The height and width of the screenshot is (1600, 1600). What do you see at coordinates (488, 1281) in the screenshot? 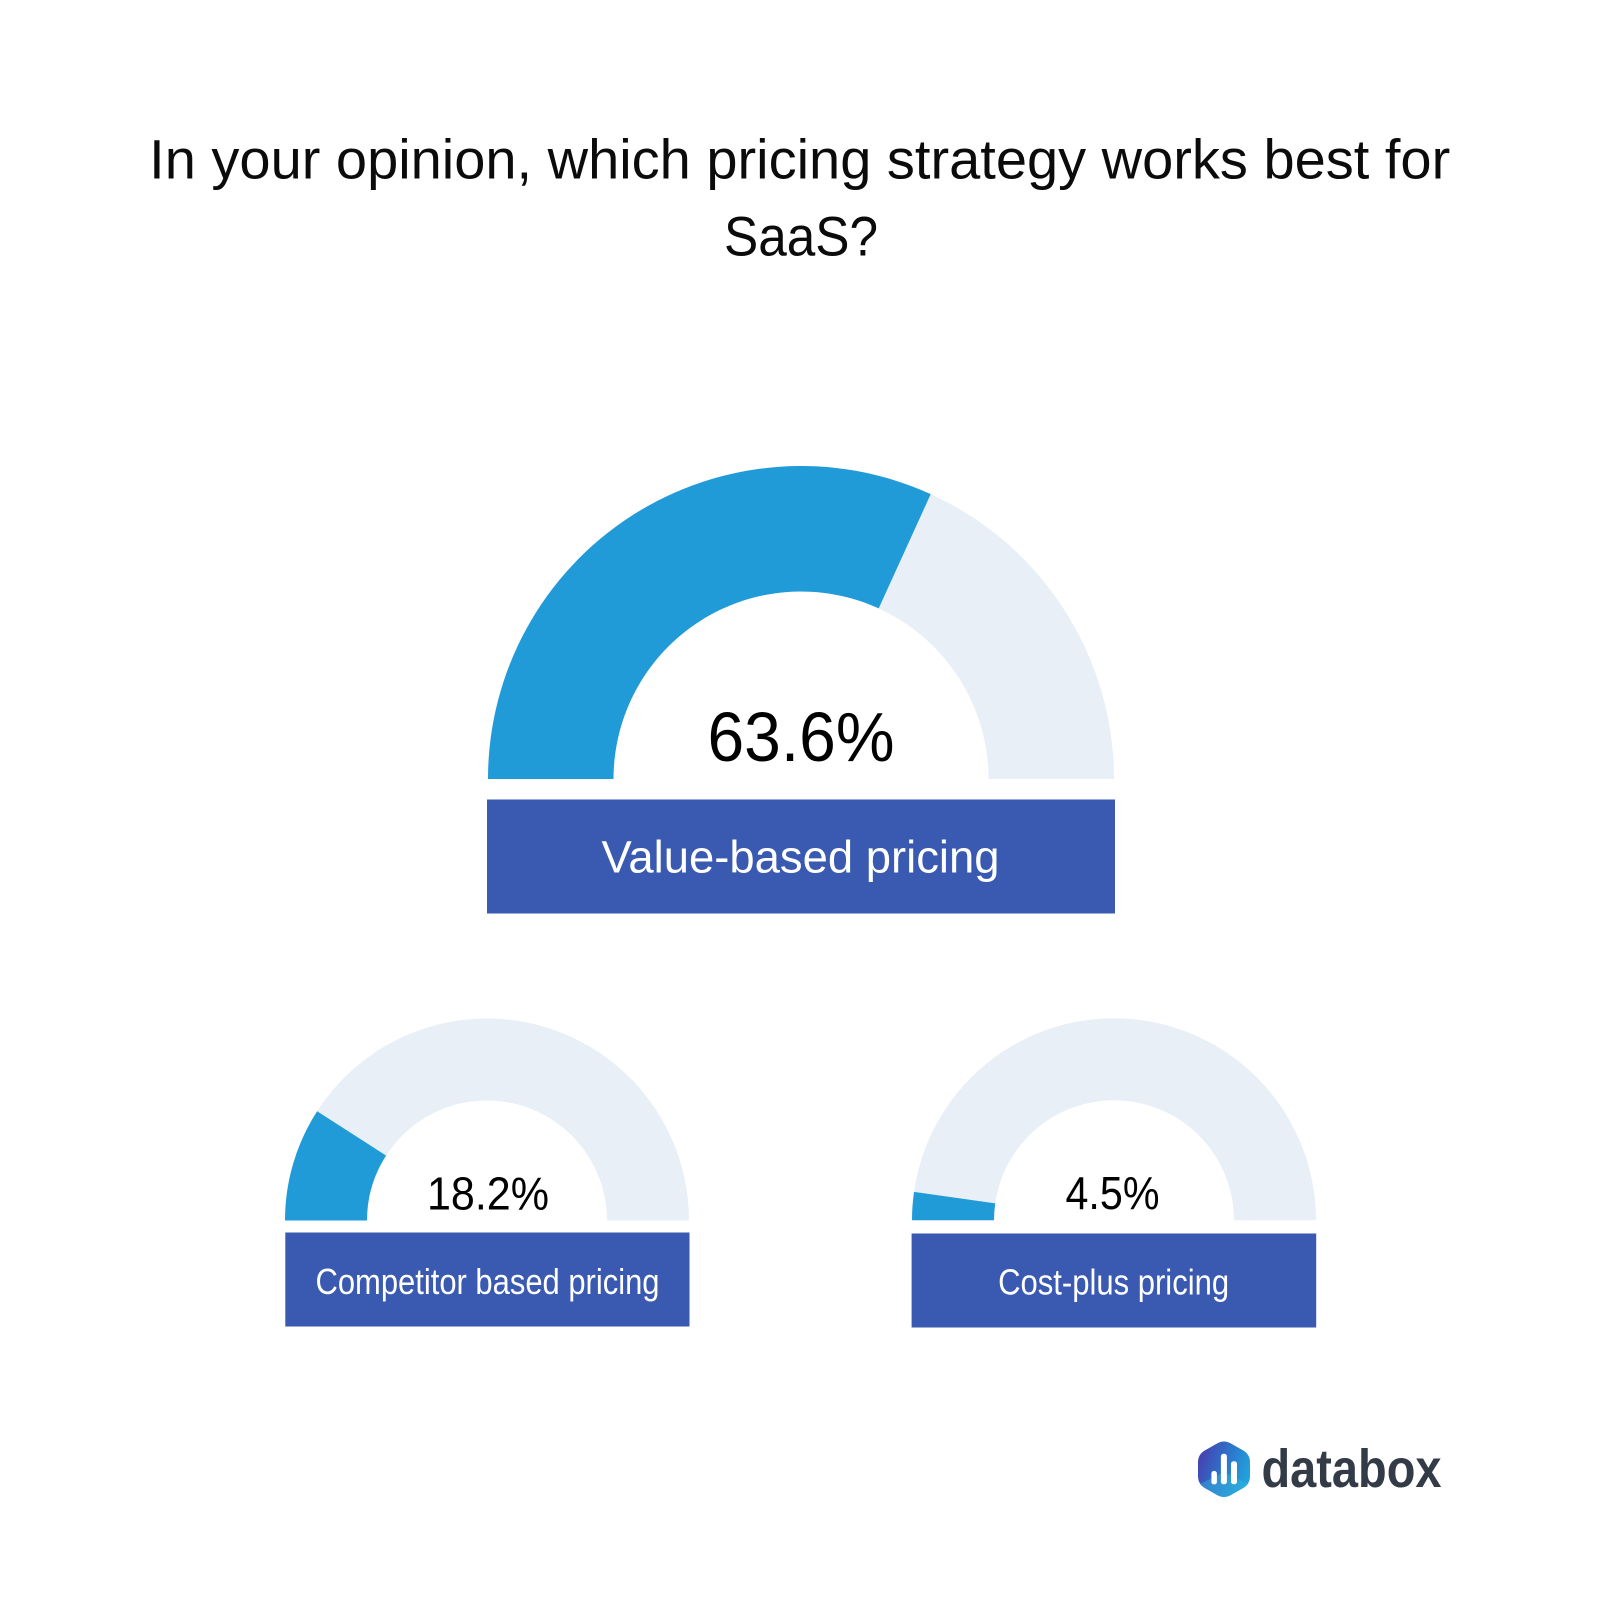
I see `svg-text: Competitor based pricing` at bounding box center [488, 1281].